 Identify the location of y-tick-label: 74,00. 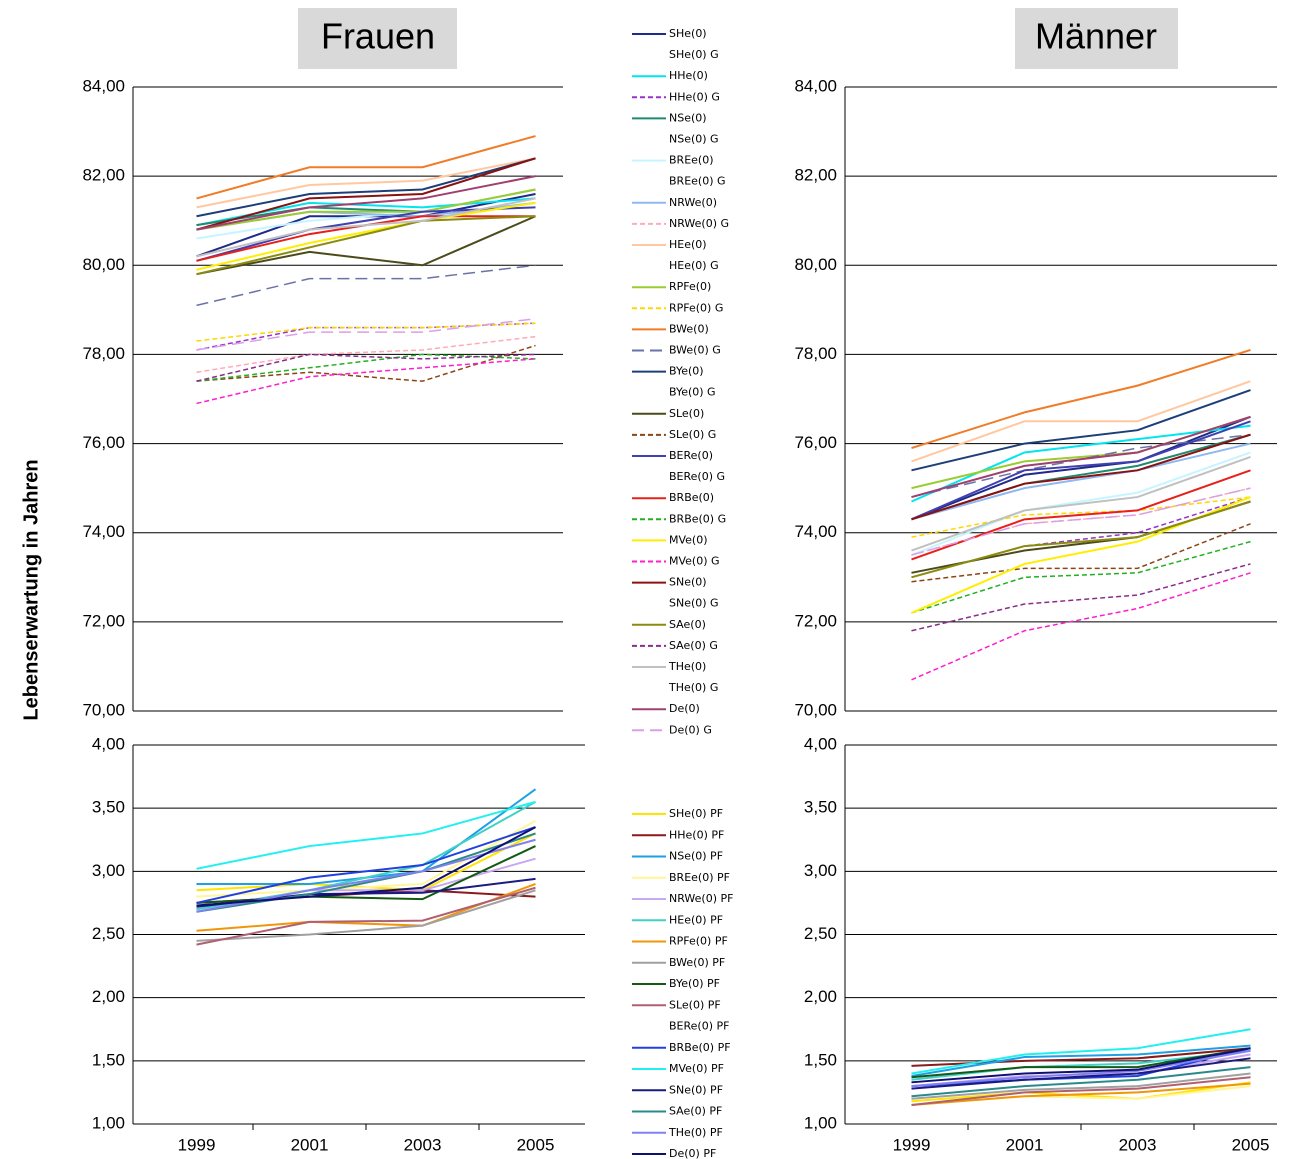
(103, 531).